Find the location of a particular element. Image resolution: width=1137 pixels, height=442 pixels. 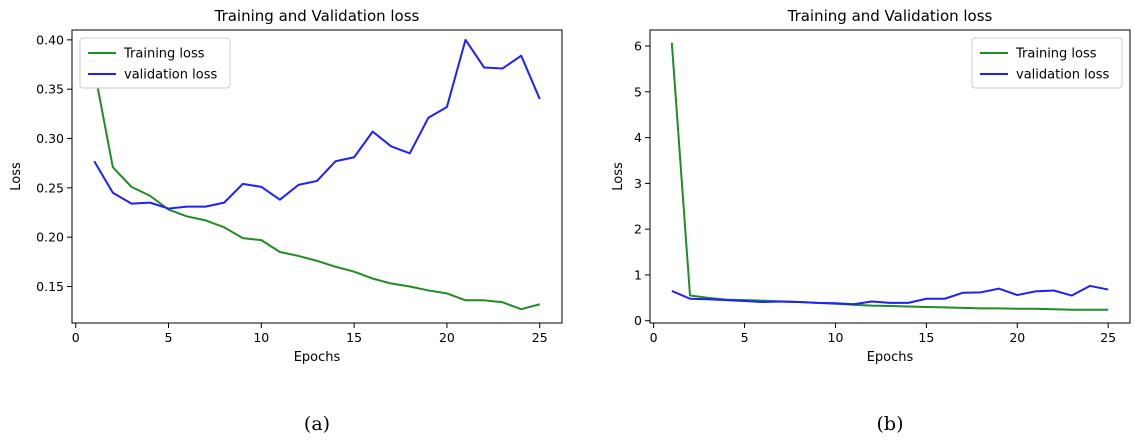

y-tick-label: 6 is located at coordinates (638, 46).